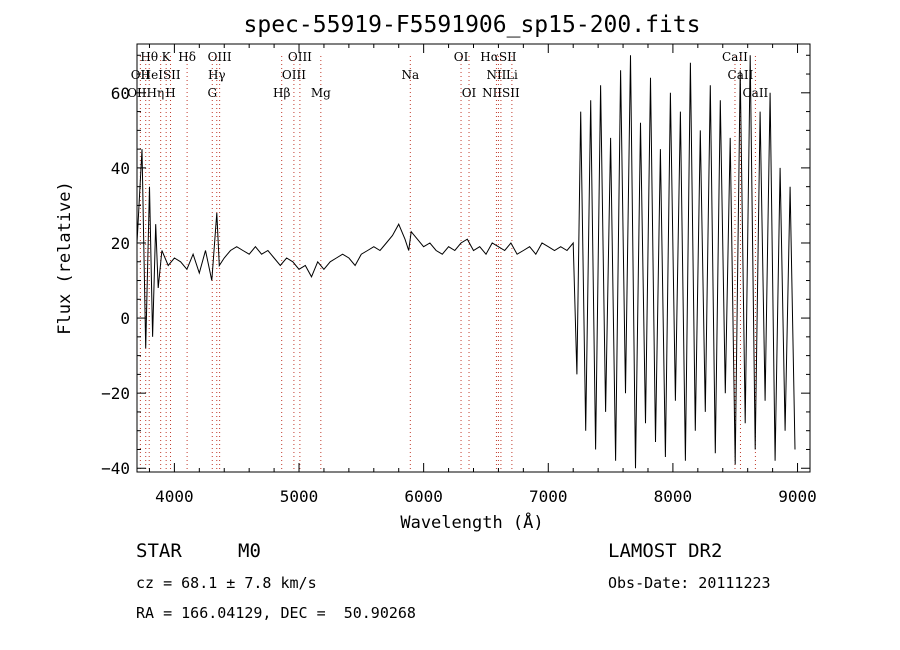 The image size is (900, 650). I want to click on x-tick-label: 5000, so click(299, 496).